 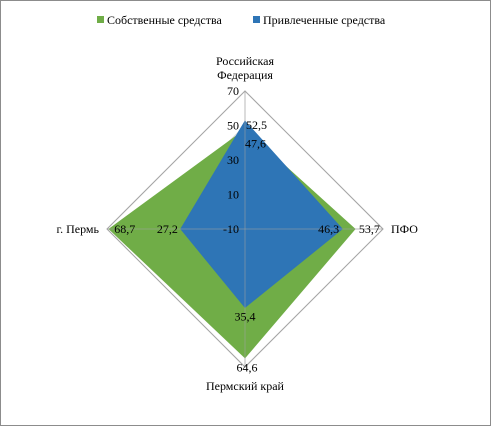 What do you see at coordinates (245, 61) in the screenshot?
I see `category-label: Российская` at bounding box center [245, 61].